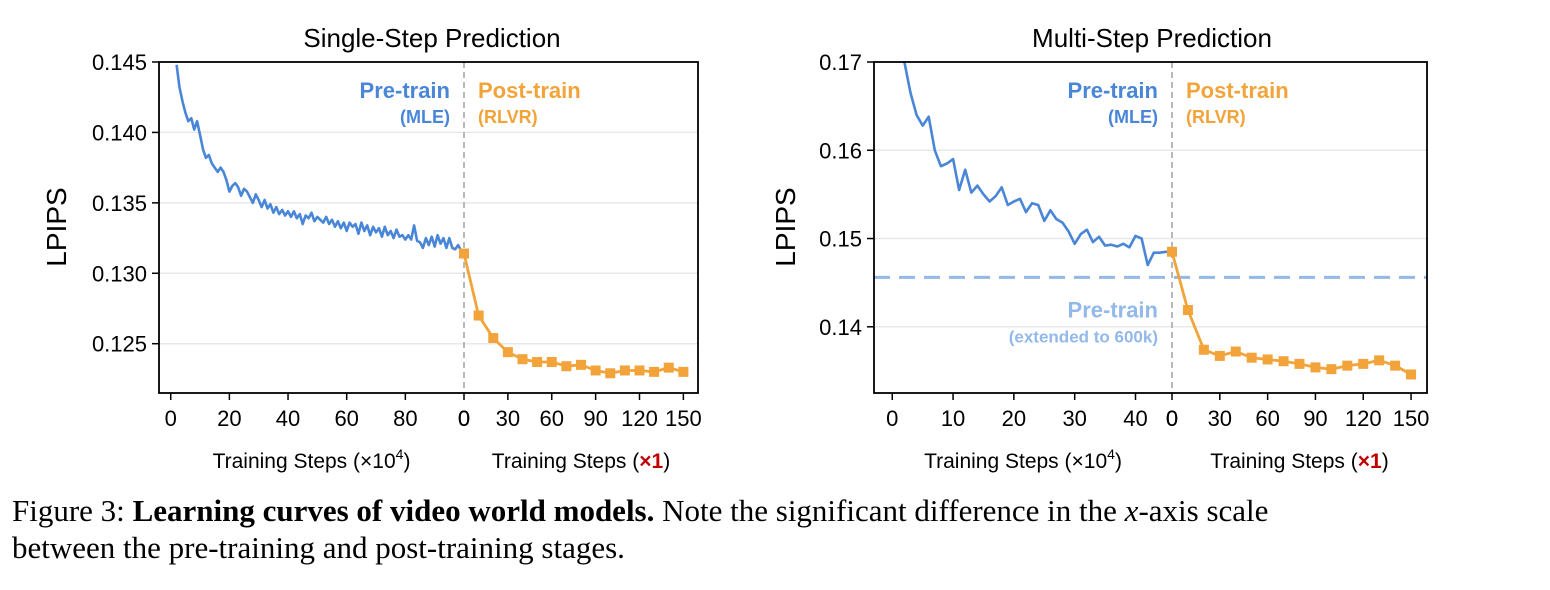 This screenshot has height=590, width=1550. I want to click on x-tick-label: 80, so click(405, 418).